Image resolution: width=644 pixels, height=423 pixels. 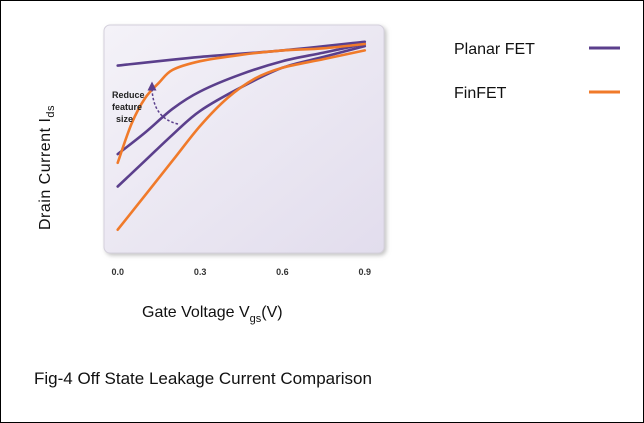 I want to click on y-axis-label: Drain Current Ids, so click(x=47, y=167).